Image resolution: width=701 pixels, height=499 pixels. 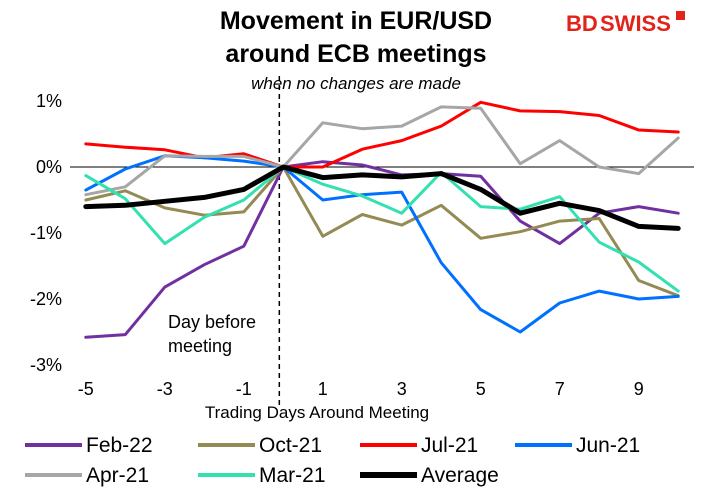 I want to click on y-tick-label: 0%, so click(x=49, y=167).